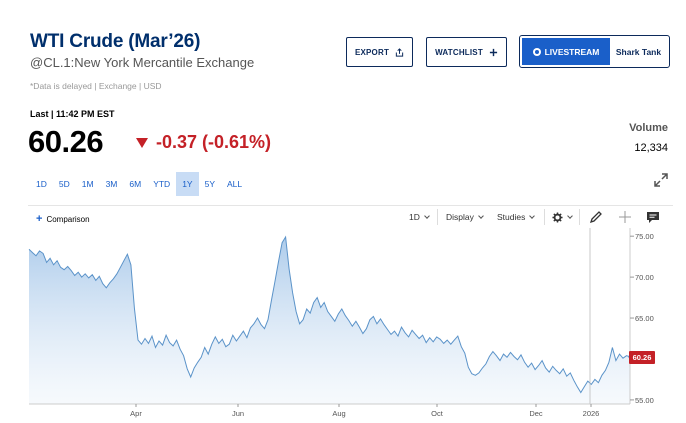 This screenshot has width=686, height=423. I want to click on volume-label: Volume, so click(648, 128).